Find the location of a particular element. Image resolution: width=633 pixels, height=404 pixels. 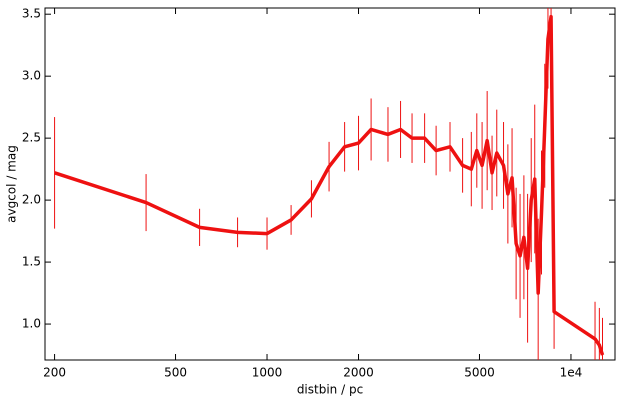

y-tick-label: 2.0 is located at coordinates (31, 200).